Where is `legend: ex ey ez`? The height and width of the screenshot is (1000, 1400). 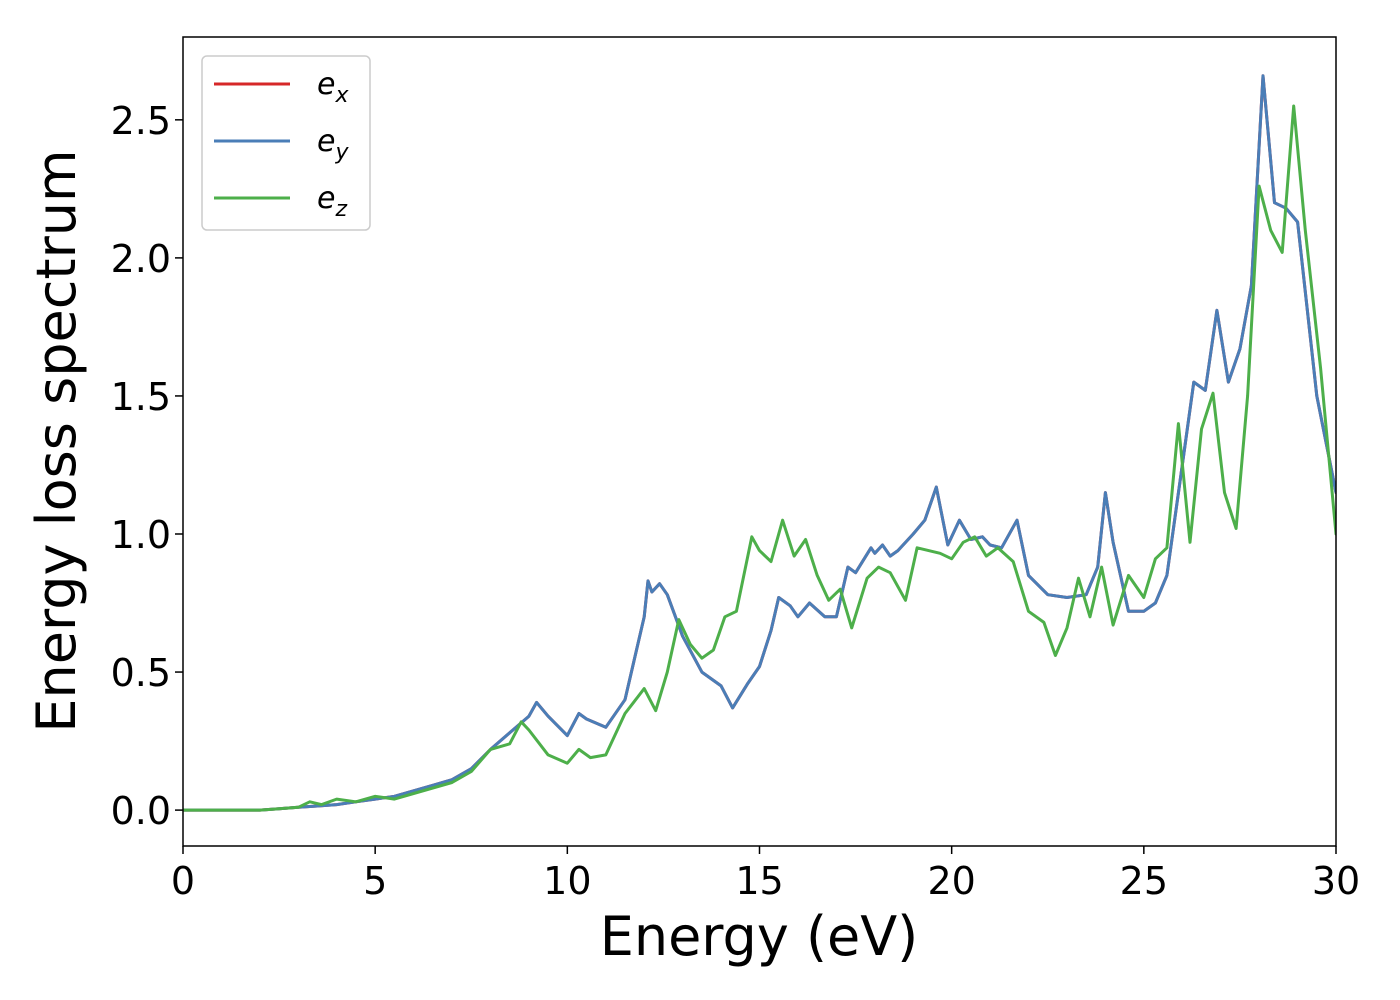 legend: ex ey ez is located at coordinates (286, 143).